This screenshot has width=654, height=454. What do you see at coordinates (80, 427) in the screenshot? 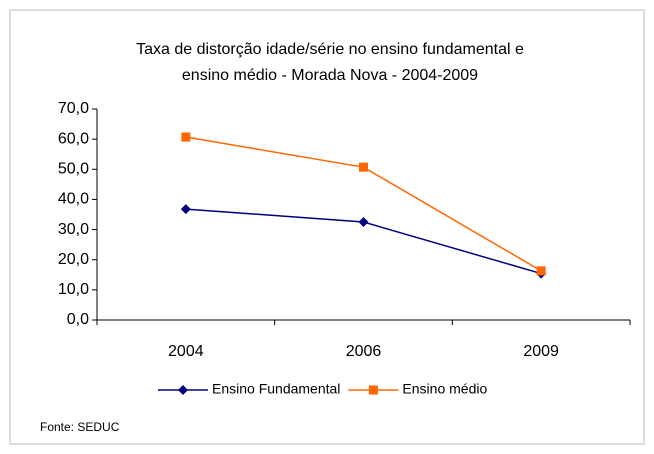
I see `source-note: Fonte: SEDUC` at bounding box center [80, 427].